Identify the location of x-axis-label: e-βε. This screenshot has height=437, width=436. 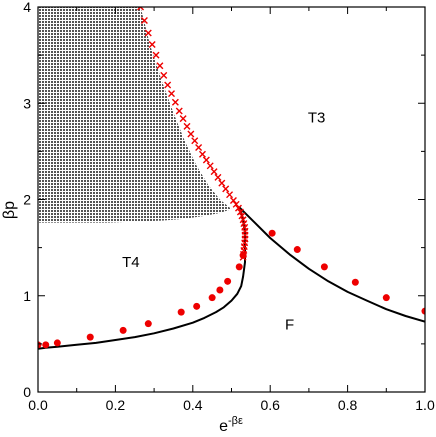
(231, 425).